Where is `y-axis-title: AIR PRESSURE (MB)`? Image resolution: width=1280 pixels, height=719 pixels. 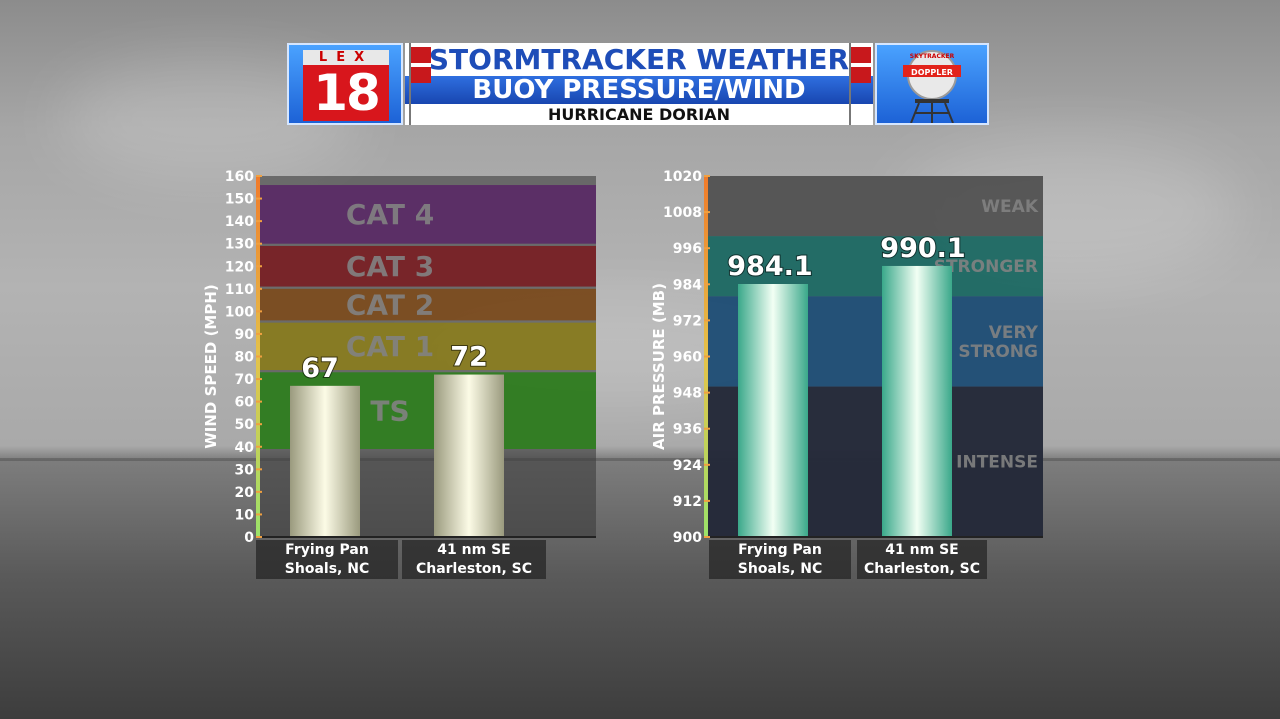 y-axis-title: AIR PRESSURE (MB) is located at coordinates (659, 366).